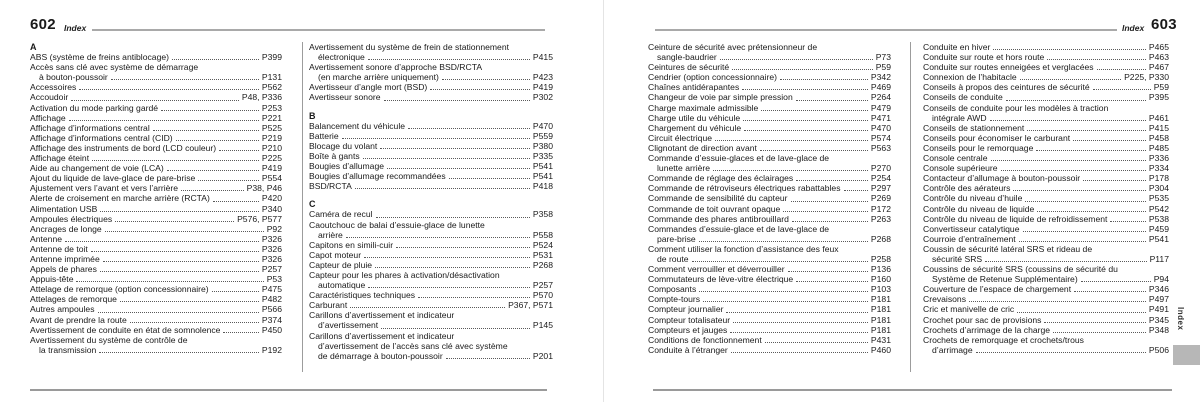 The width and height of the screenshot is (1200, 402). What do you see at coordinates (880, 349) in the screenshot?
I see `entry-page-ref: P460` at bounding box center [880, 349].